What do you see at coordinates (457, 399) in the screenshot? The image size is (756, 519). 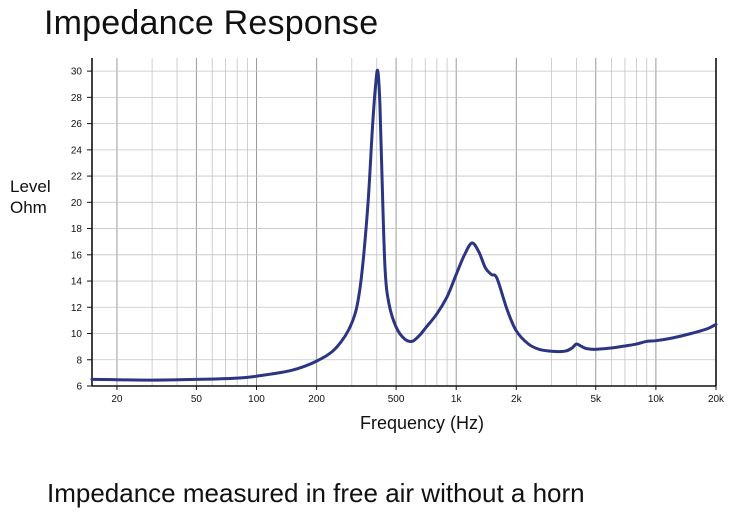 I see `x-tick-label: 1k` at bounding box center [457, 399].